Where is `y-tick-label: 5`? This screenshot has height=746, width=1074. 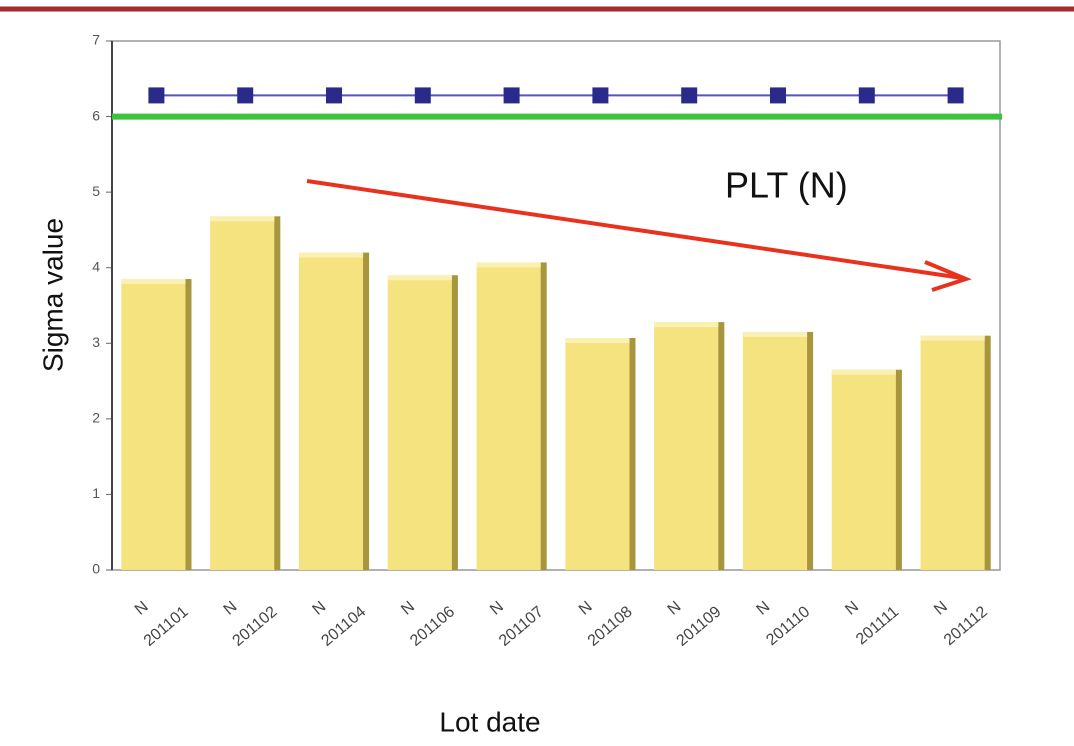
y-tick-label: 5 is located at coordinates (96, 191).